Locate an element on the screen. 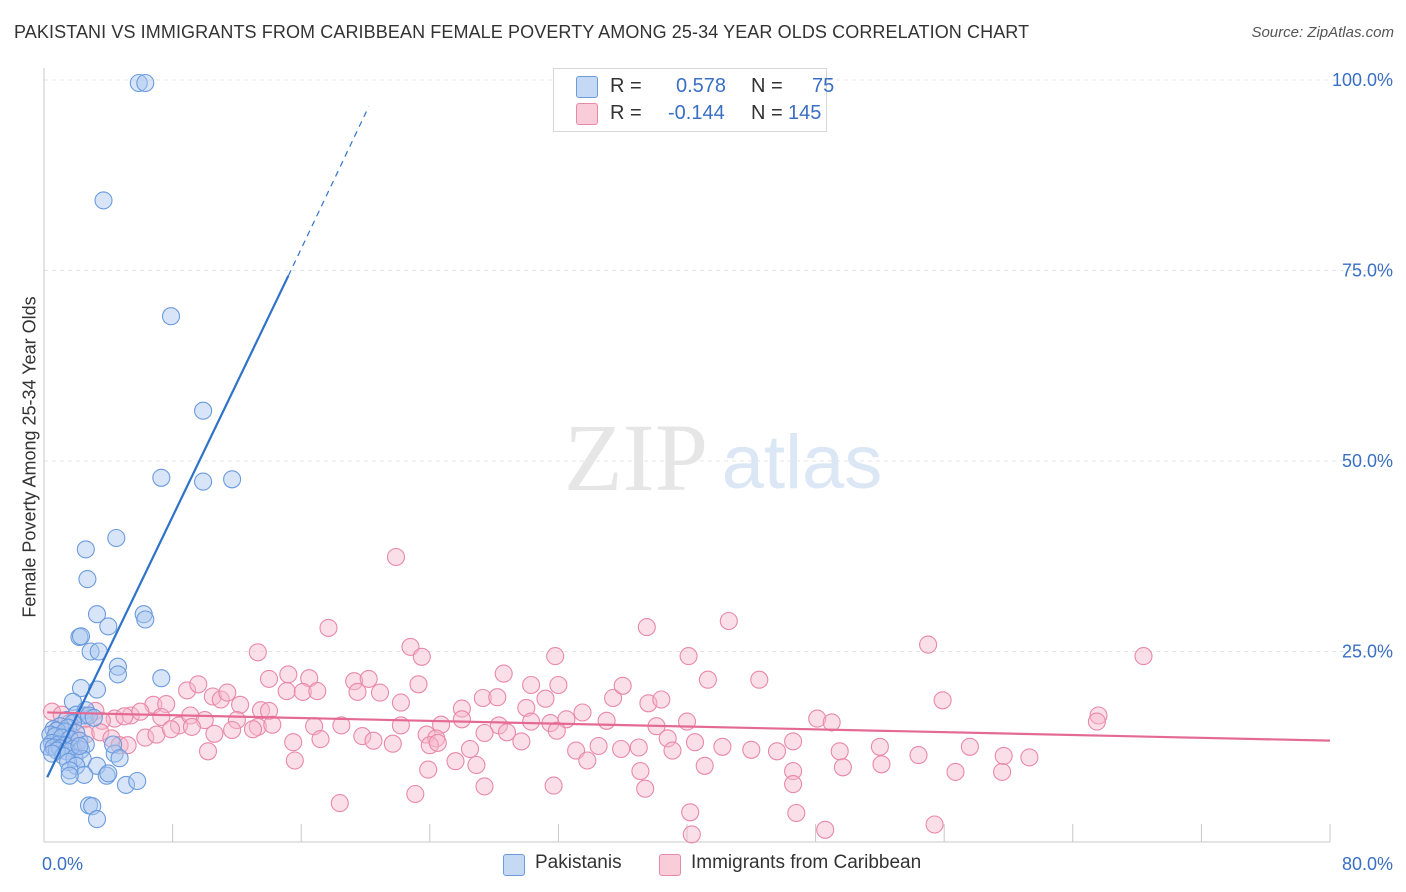 Image resolution: width=1406 pixels, height=892 pixels. trendline-pakistanis is located at coordinates (168, 526).